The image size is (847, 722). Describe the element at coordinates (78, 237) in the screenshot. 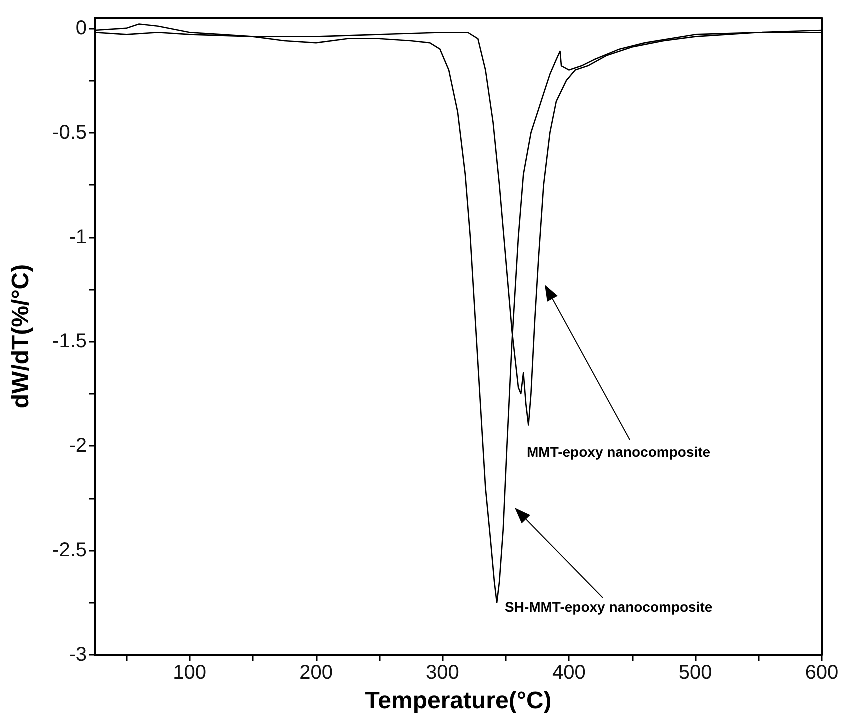

I see `y-tick-label: -1` at that location.